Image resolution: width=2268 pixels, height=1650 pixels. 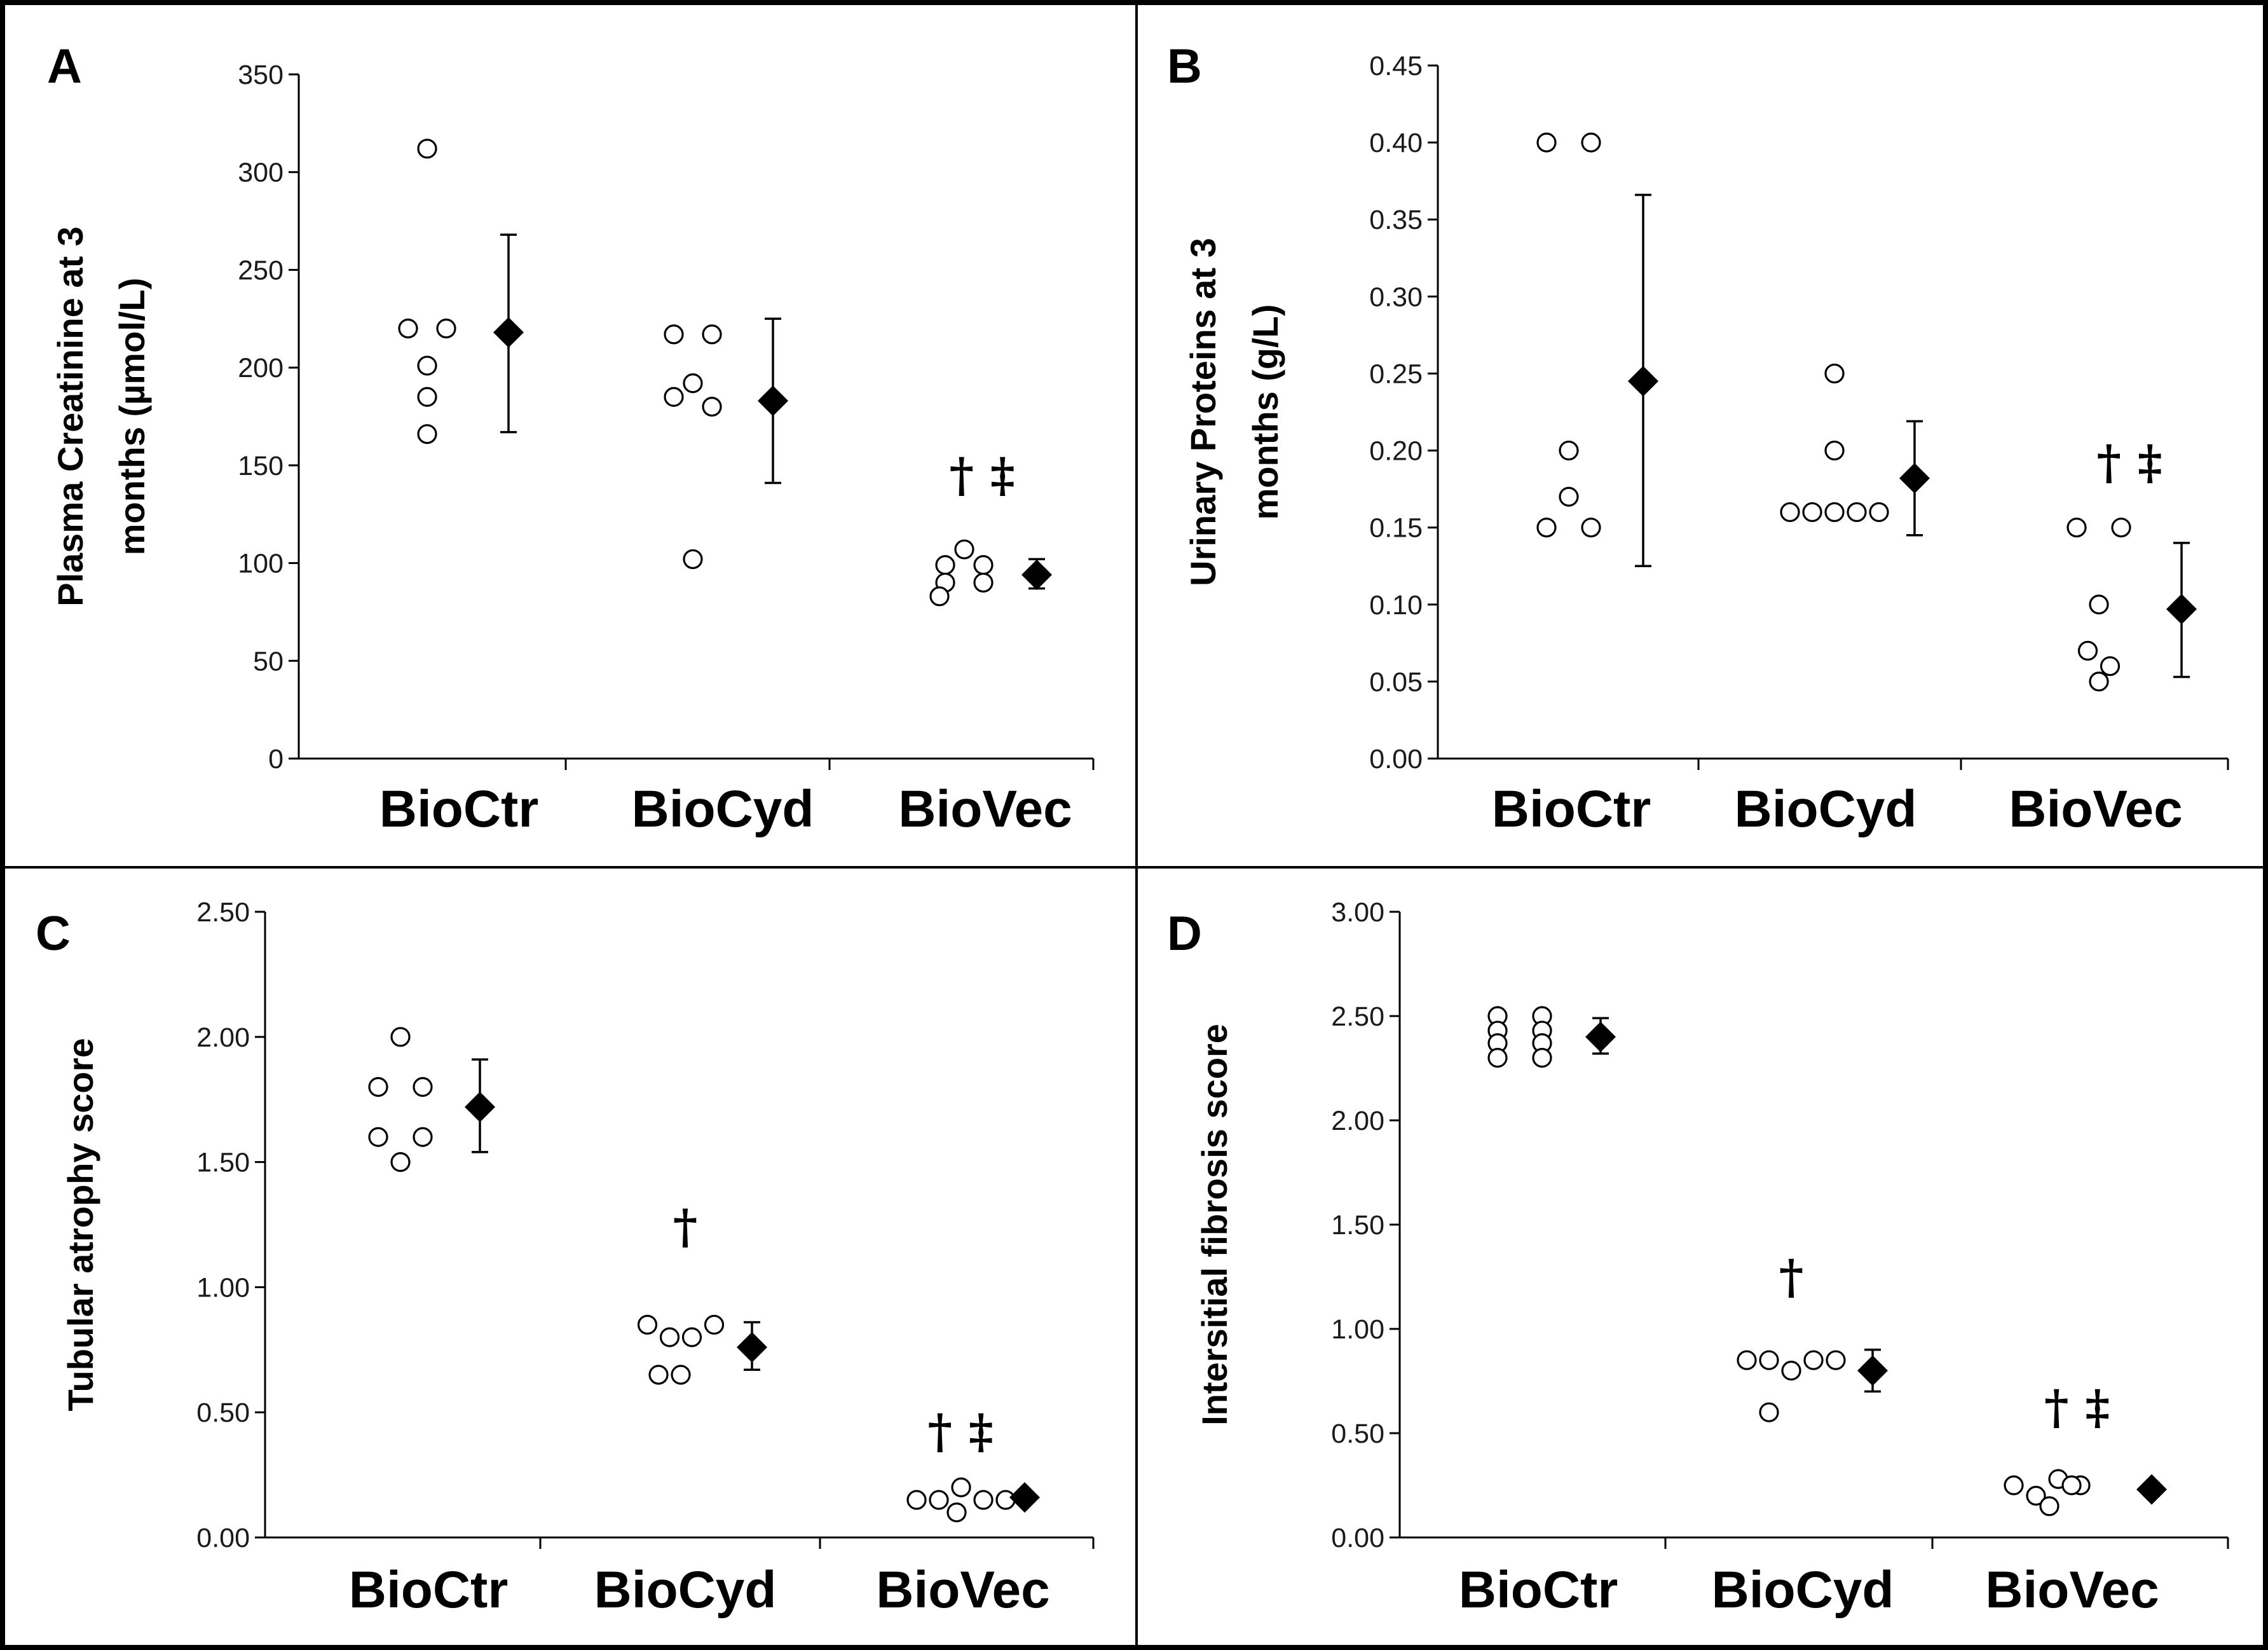 What do you see at coordinates (1396, 452) in the screenshot?
I see `y-tick-label: 0.20` at bounding box center [1396, 452].